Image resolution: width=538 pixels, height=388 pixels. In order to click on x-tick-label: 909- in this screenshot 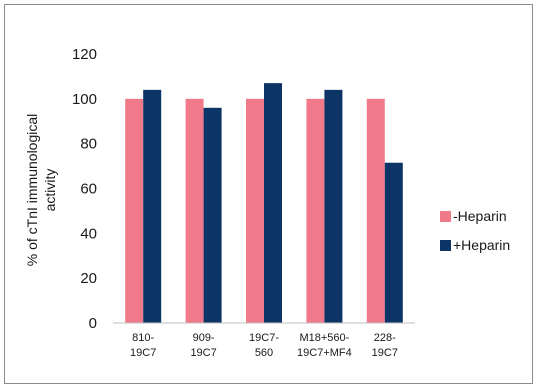, I will do `click(204, 338)`.